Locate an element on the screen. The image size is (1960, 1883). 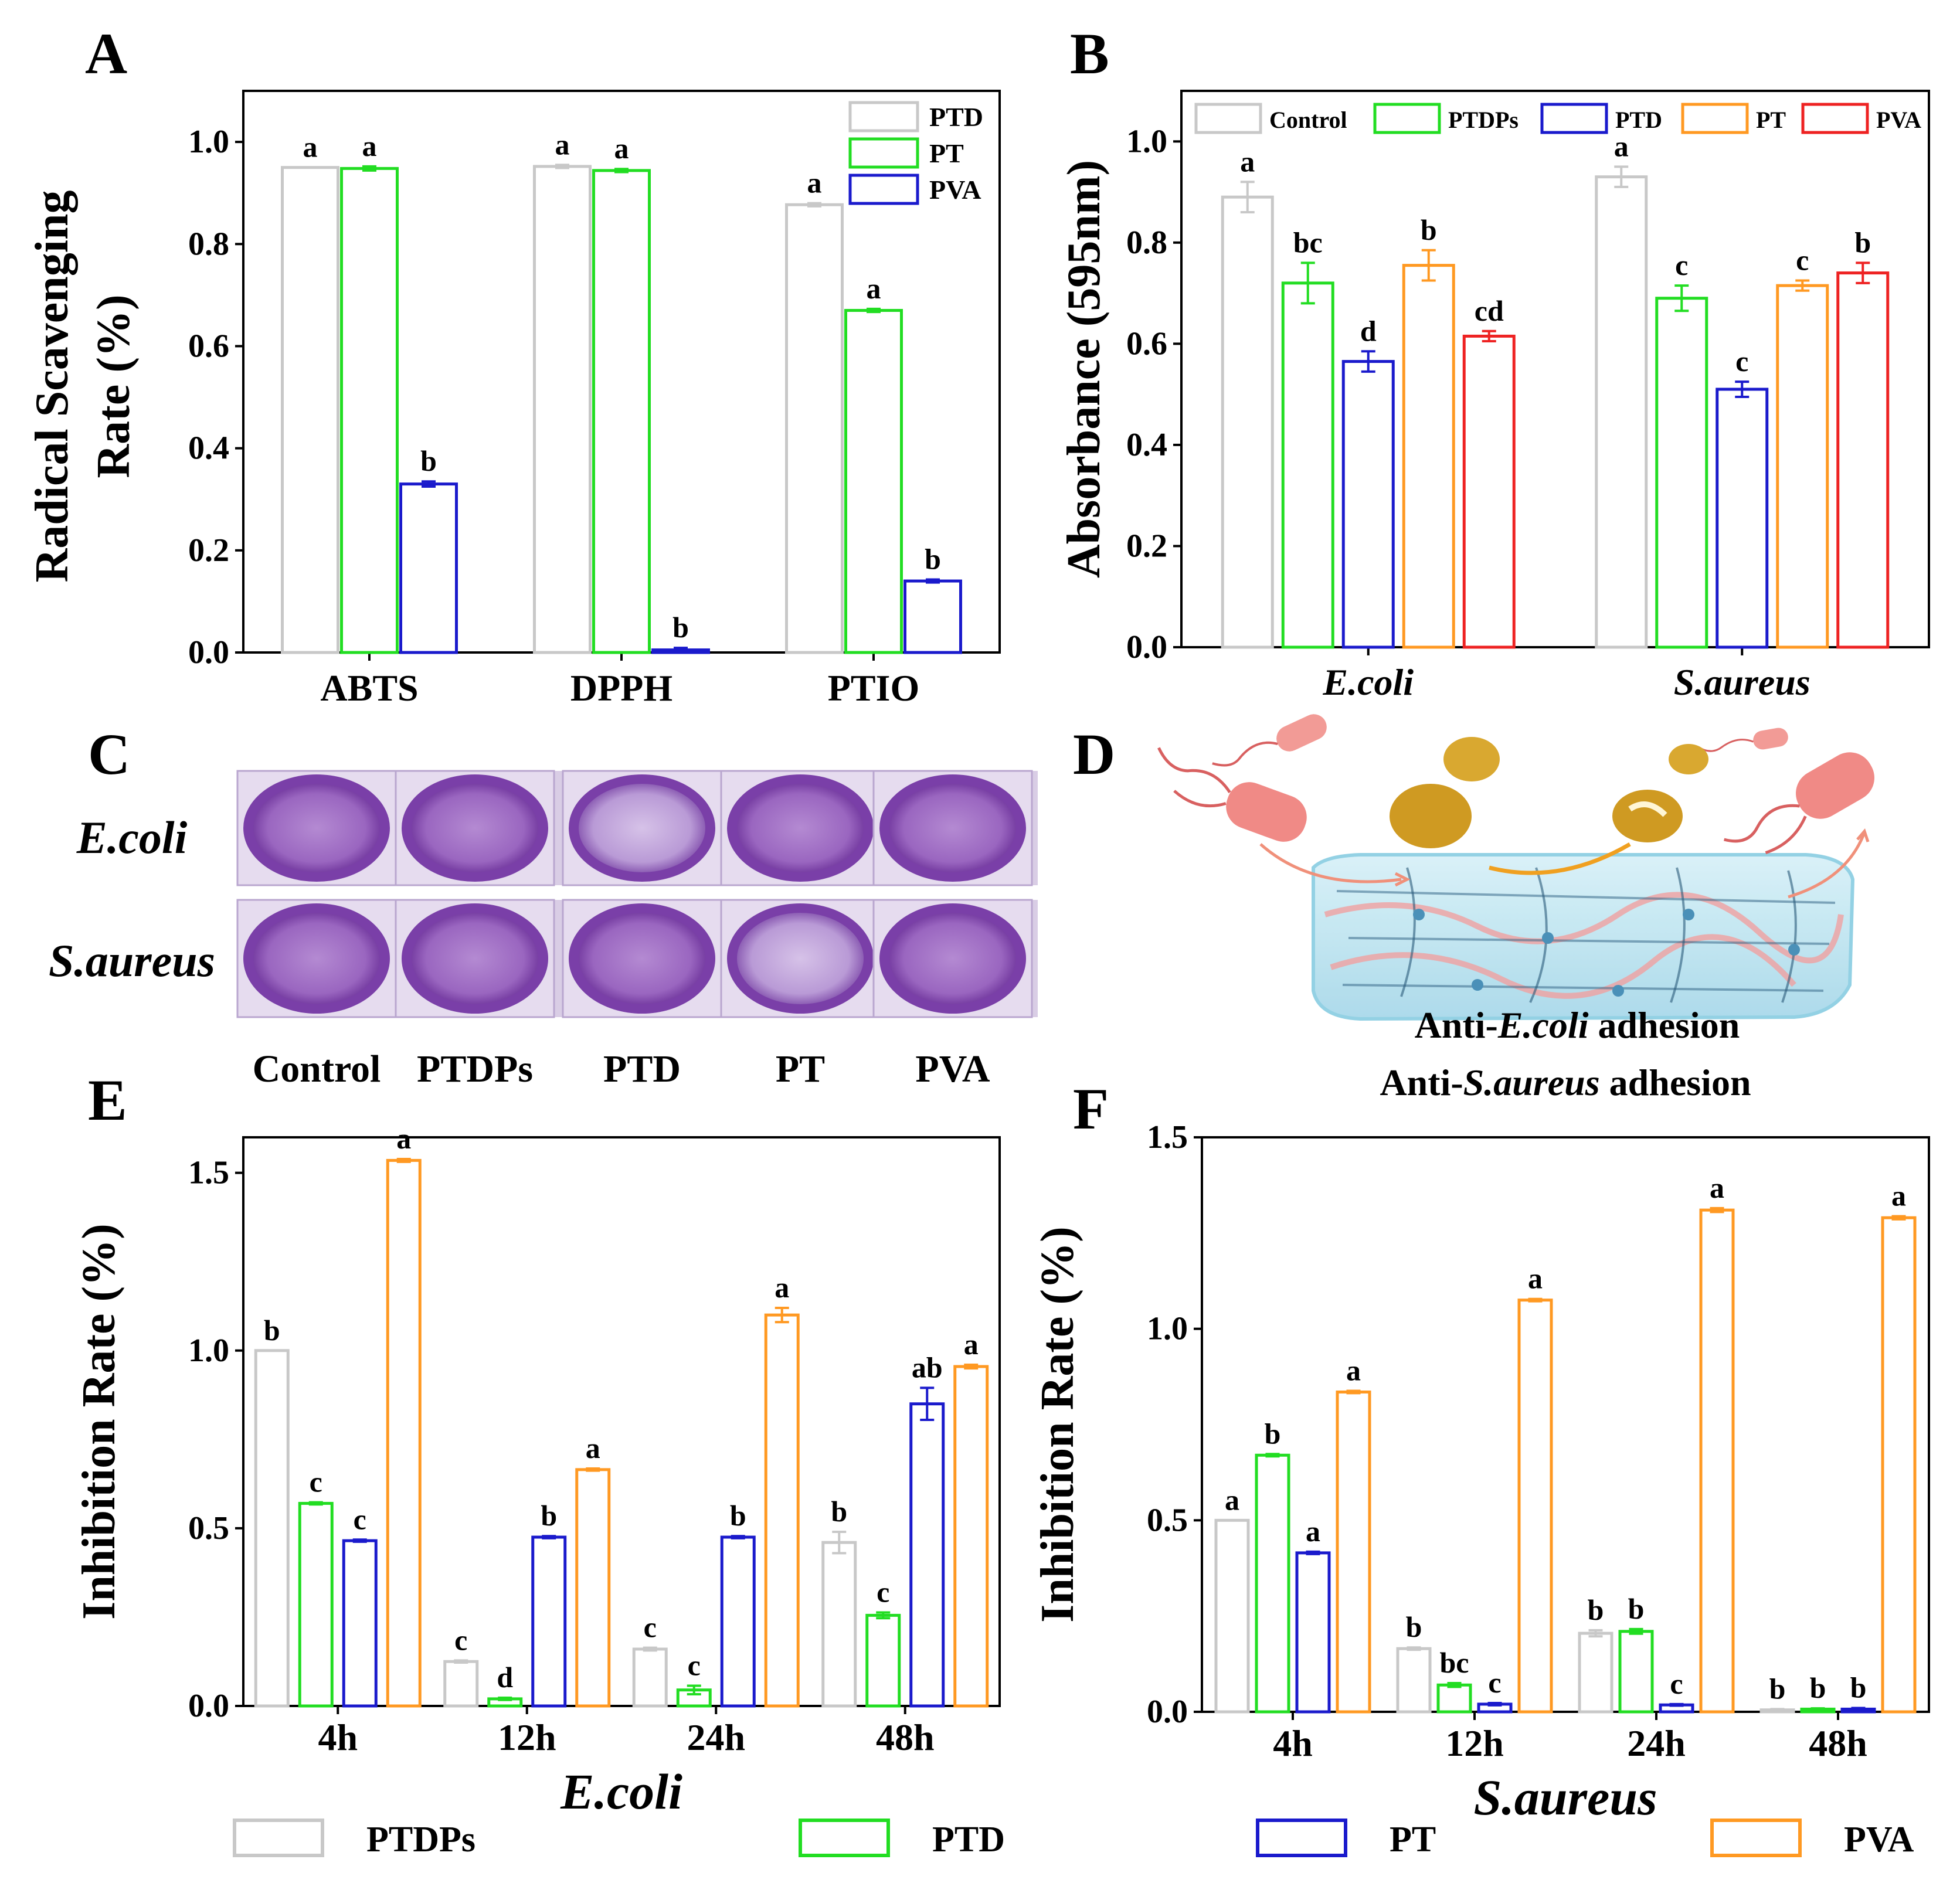
bottom-legend: PTDPs PTD PT PVA is located at coordinates (1073, 1839).